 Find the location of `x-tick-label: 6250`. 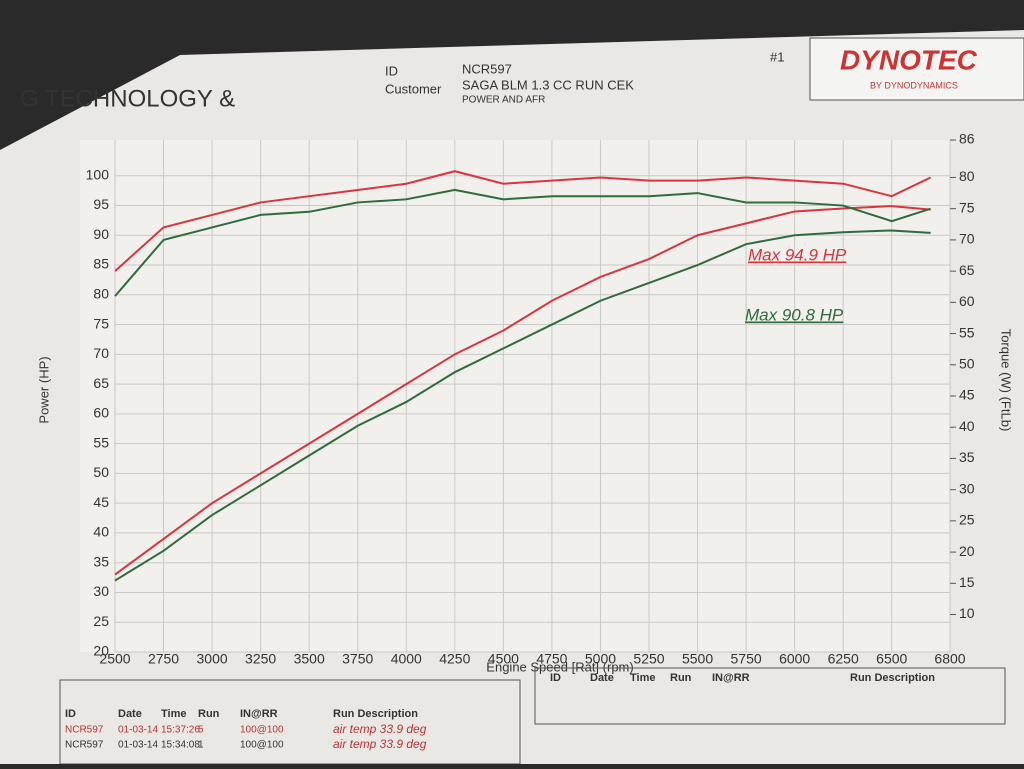

x-tick-label: 6250 is located at coordinates (843, 659).